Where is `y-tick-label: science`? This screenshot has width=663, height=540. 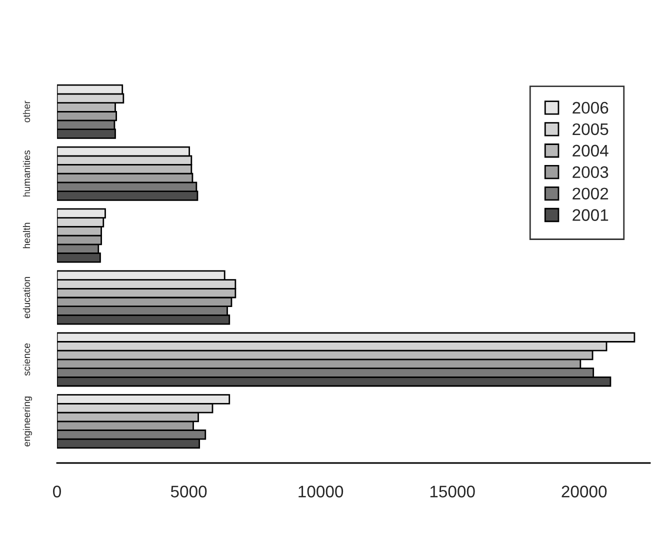 y-tick-label: science is located at coordinates (26, 359).